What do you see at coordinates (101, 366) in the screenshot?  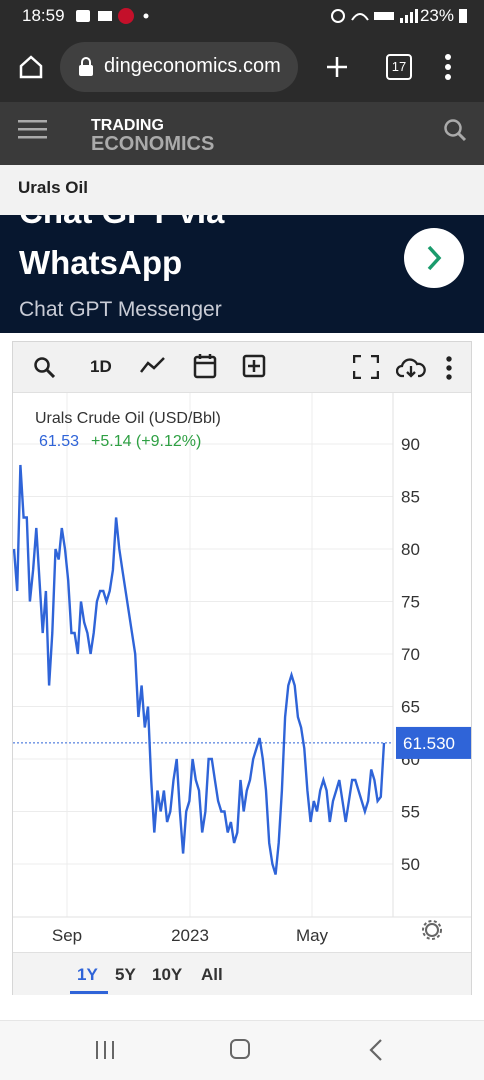 I see `interval-button: 1D` at bounding box center [101, 366].